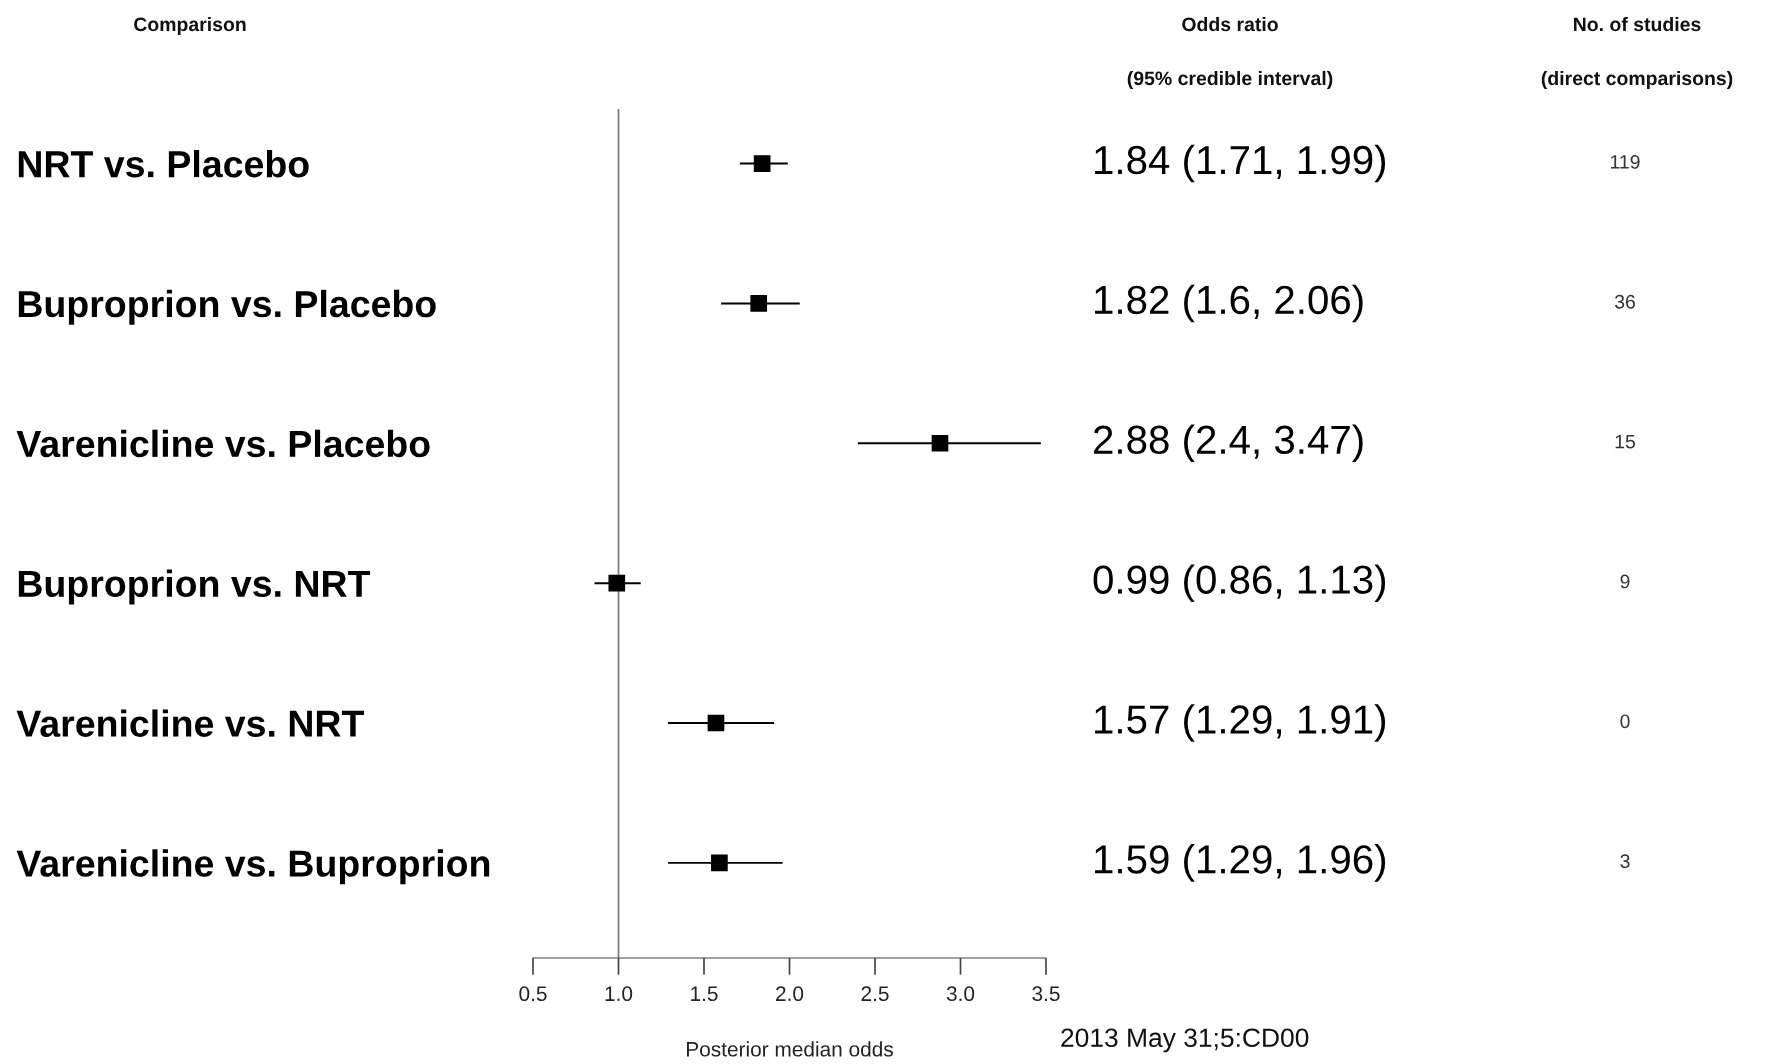  I want to click on x-tick-label: 3.0, so click(960, 994).